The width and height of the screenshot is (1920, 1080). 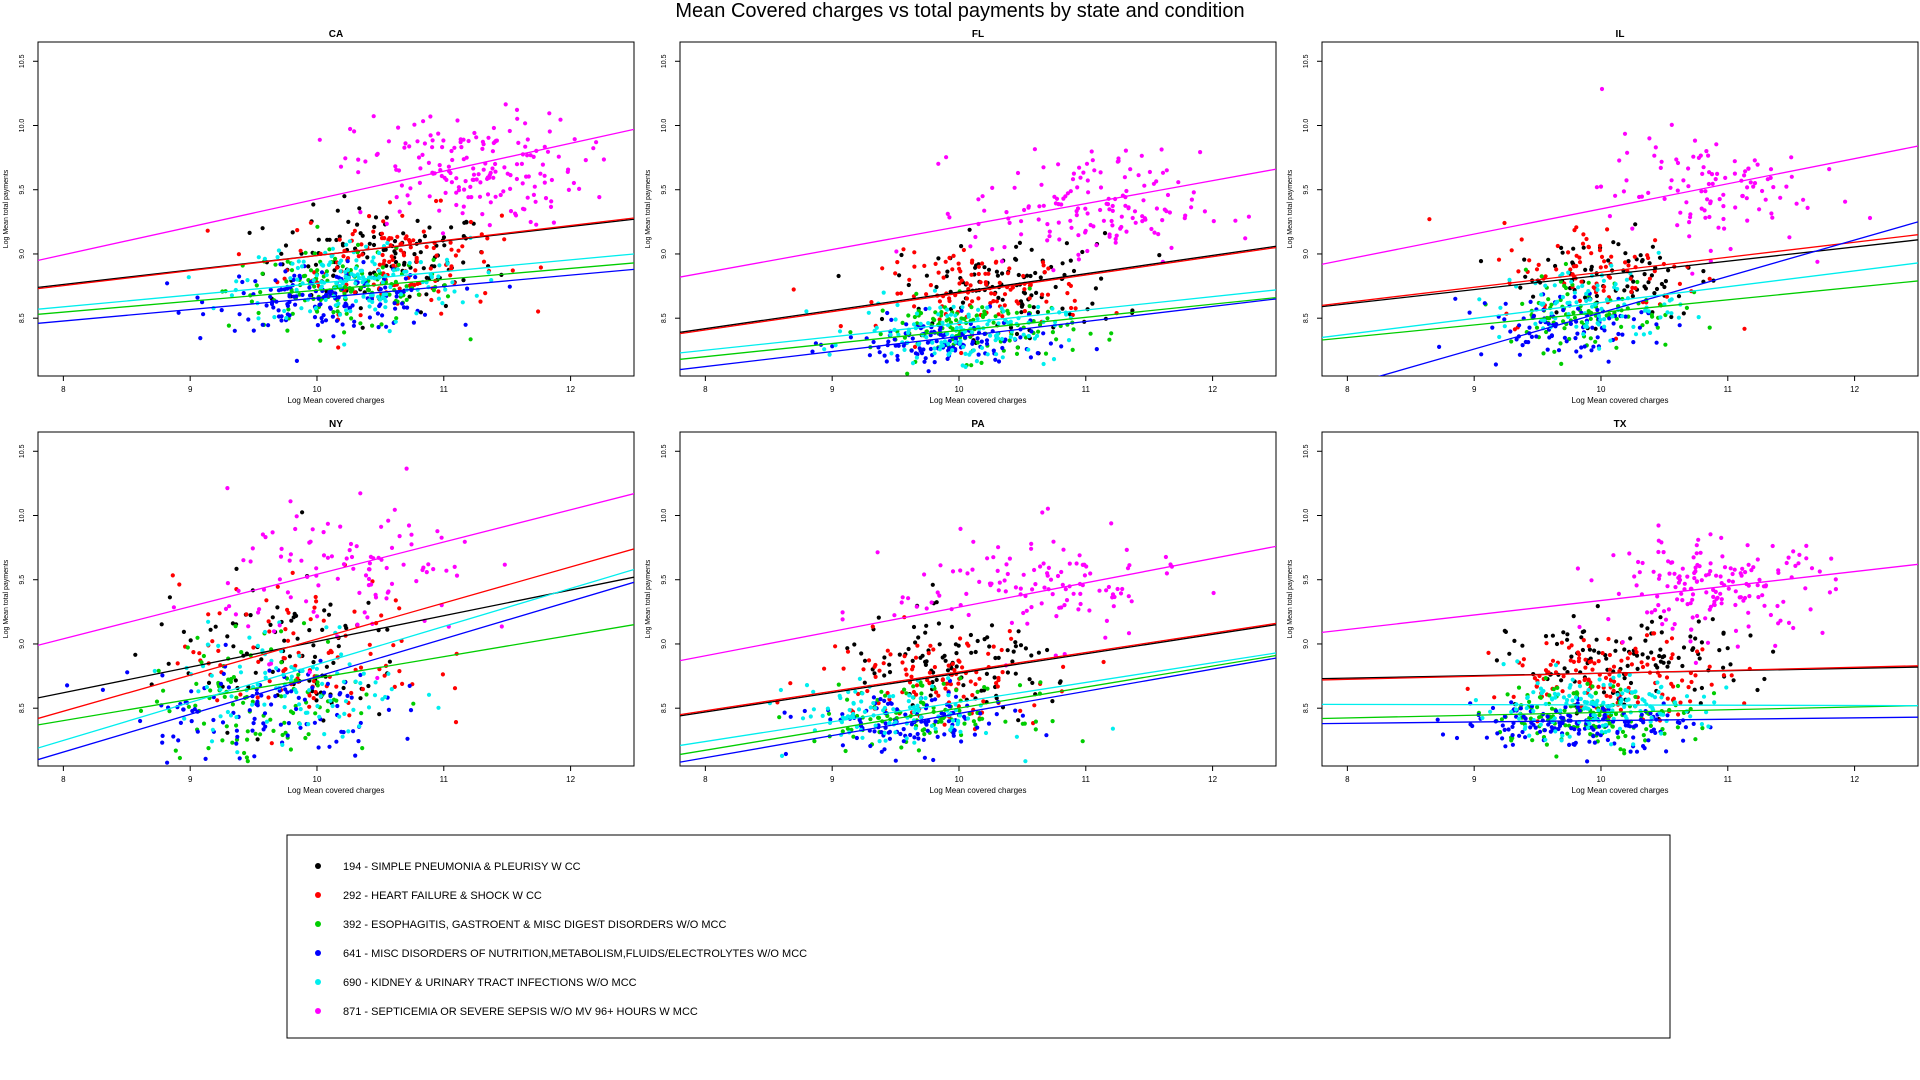 I want to click on x-tick-label: 12, so click(x=1212, y=779).